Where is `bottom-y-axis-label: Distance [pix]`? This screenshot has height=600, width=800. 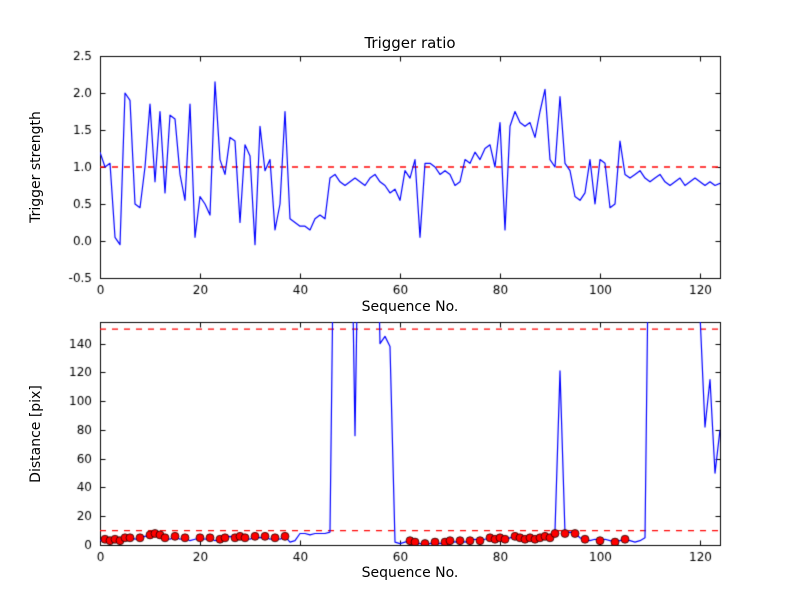
bottom-y-axis-label: Distance [pix] is located at coordinates (36, 434).